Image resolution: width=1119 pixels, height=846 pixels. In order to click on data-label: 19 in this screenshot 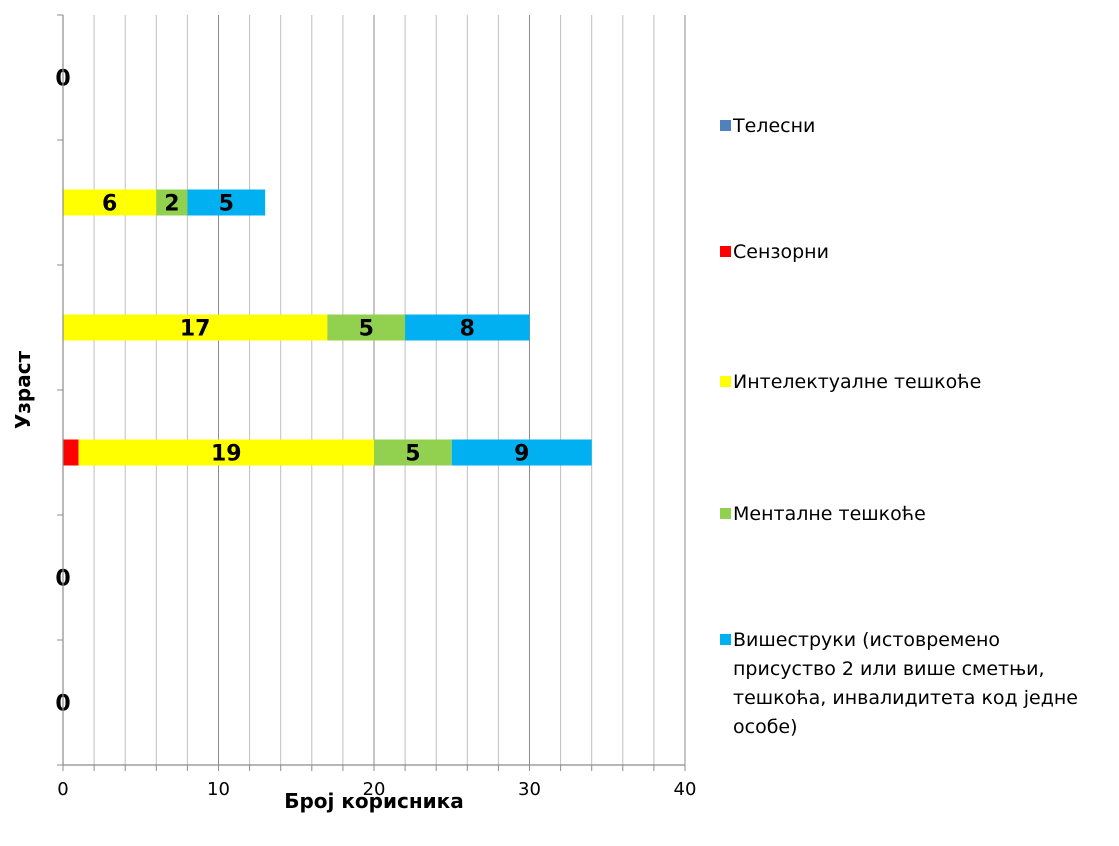, I will do `click(226, 454)`.